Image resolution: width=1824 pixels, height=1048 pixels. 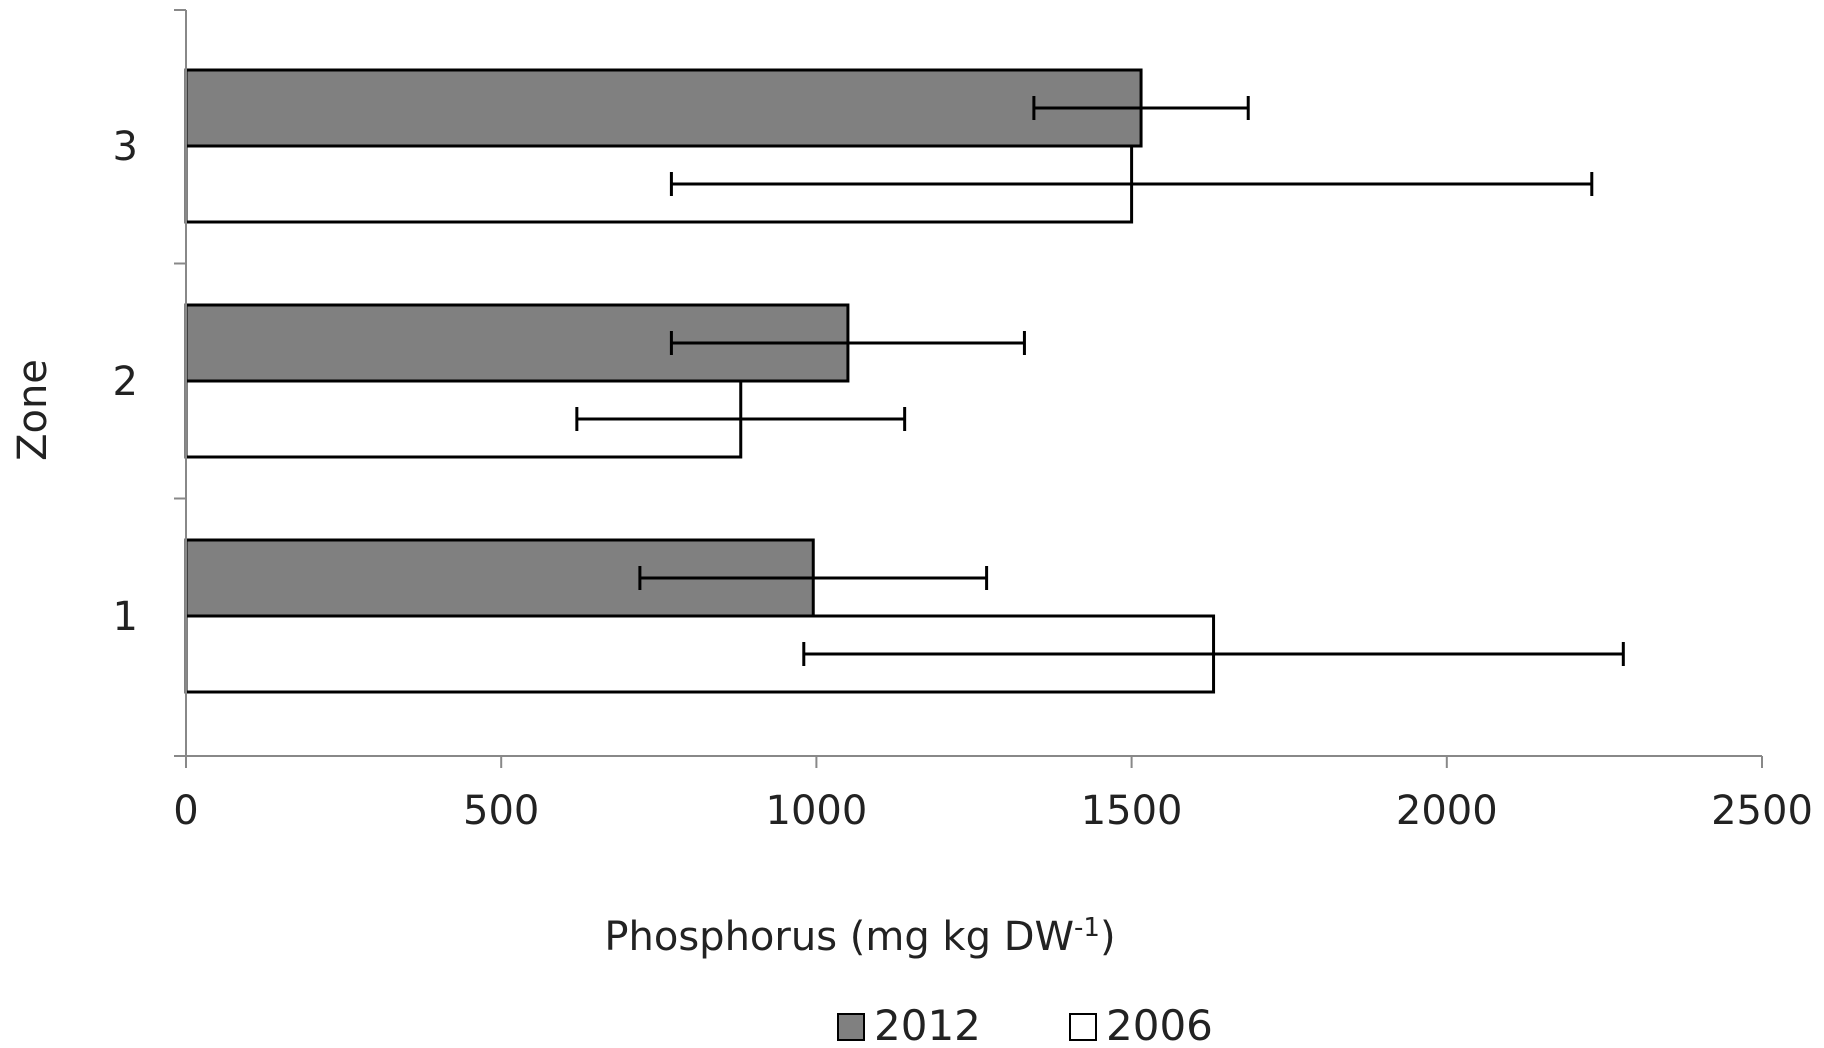 What do you see at coordinates (1159, 1024) in the screenshot?
I see `legend-label-2006: 2006` at bounding box center [1159, 1024].